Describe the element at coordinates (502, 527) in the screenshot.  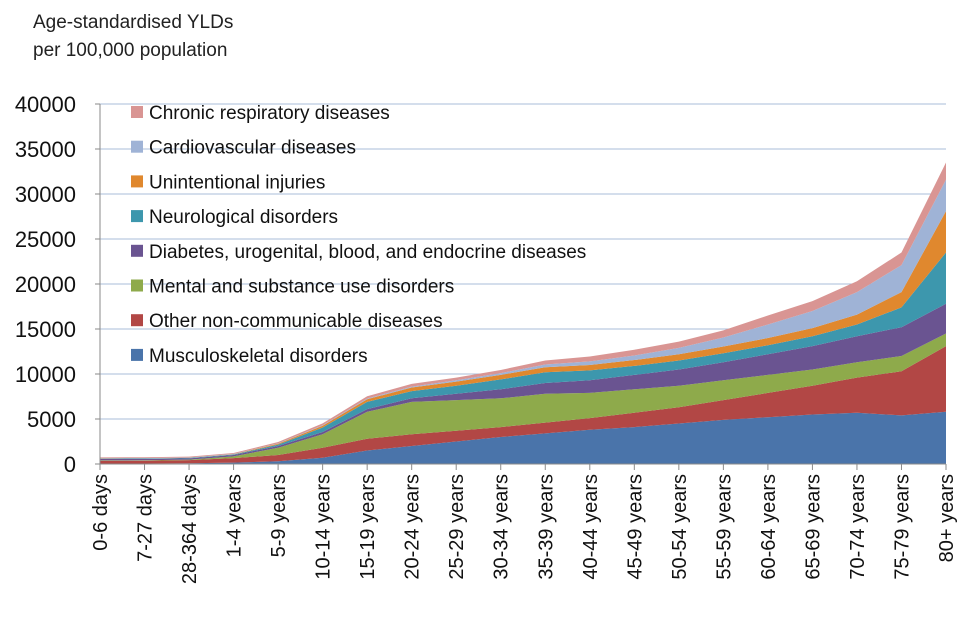
I see `x-tick-label: 30-34 years` at that location.